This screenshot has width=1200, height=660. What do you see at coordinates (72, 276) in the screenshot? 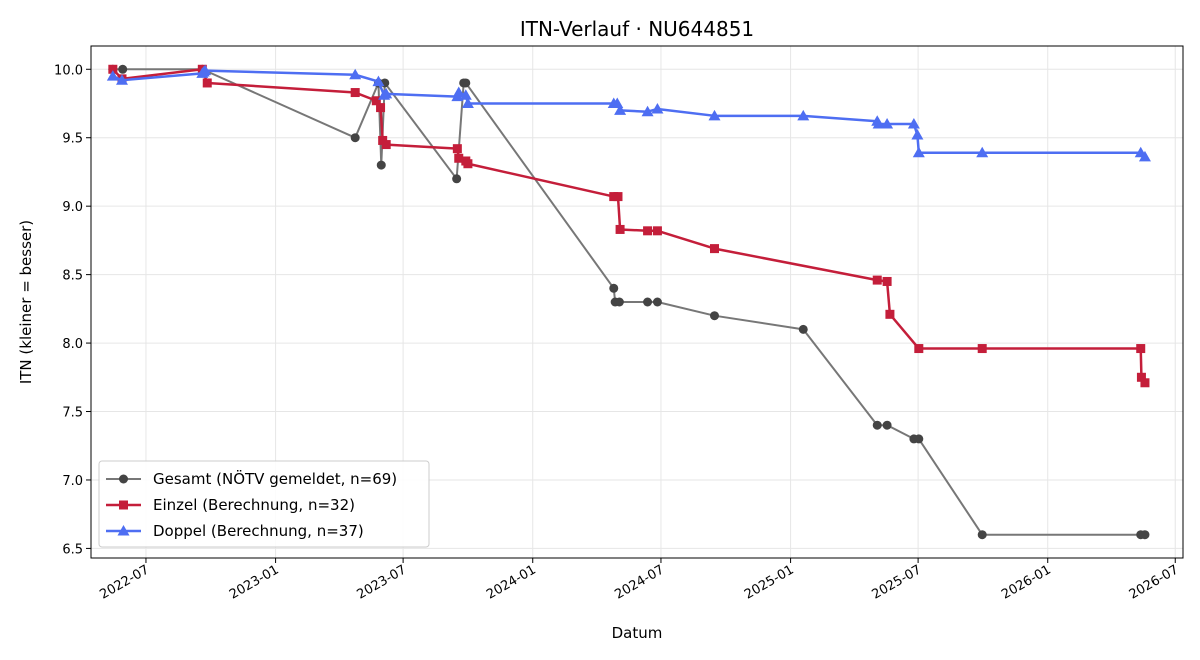
I see `y-tick-label: 8.5` at bounding box center [72, 276].